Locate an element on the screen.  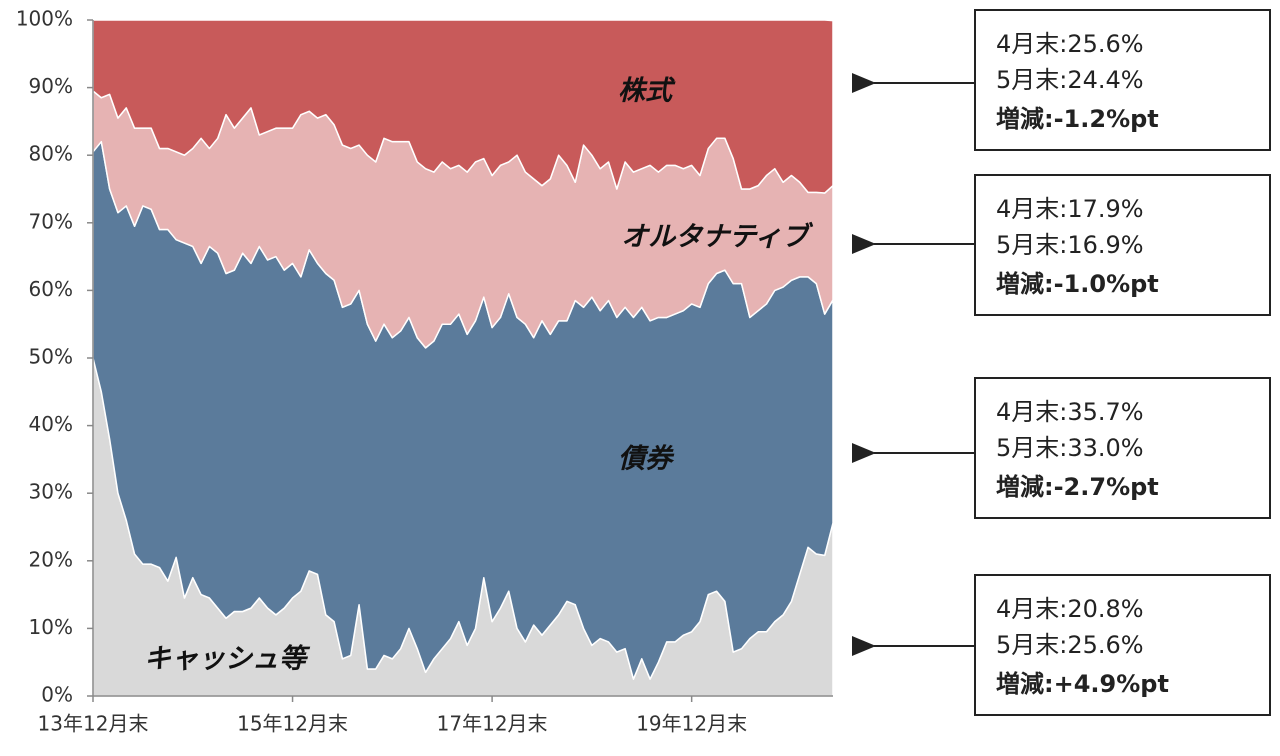
y-tick-label: 20% is located at coordinates (51, 559).